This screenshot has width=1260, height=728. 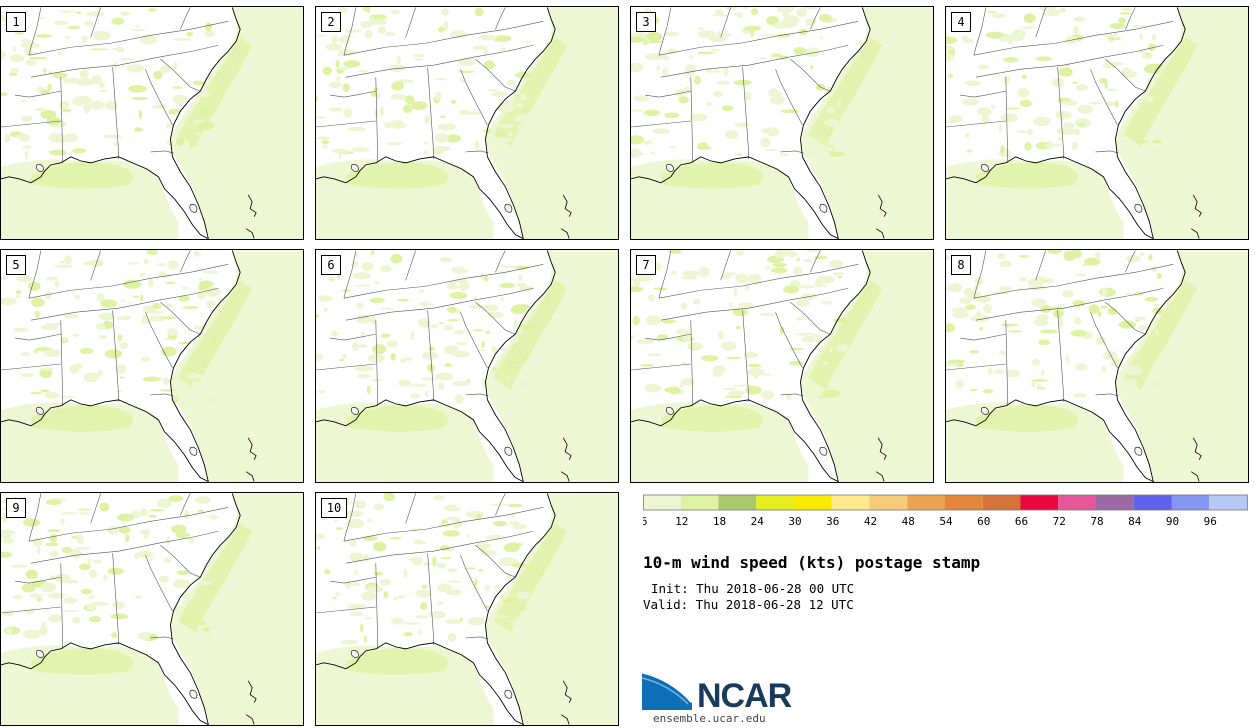 What do you see at coordinates (121, 123) in the screenshot?
I see `coastline` at bounding box center [121, 123].